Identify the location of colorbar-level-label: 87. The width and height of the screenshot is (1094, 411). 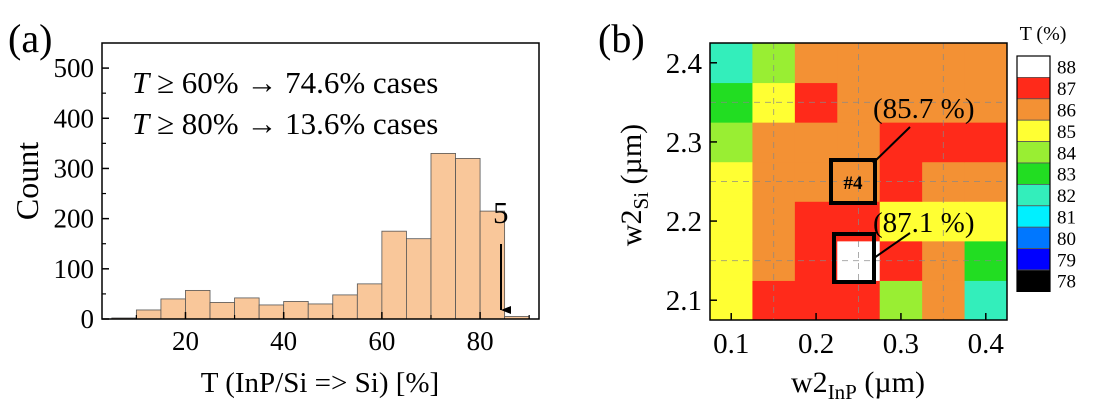
(1066, 89).